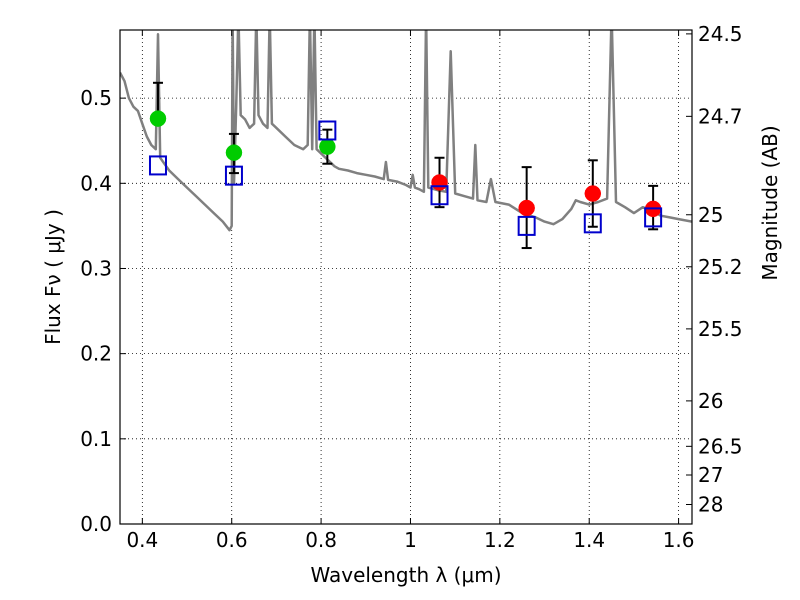 Image resolution: width=800 pixels, height=600 pixels. I want to click on y-tick-label: 0.2, so click(96, 354).